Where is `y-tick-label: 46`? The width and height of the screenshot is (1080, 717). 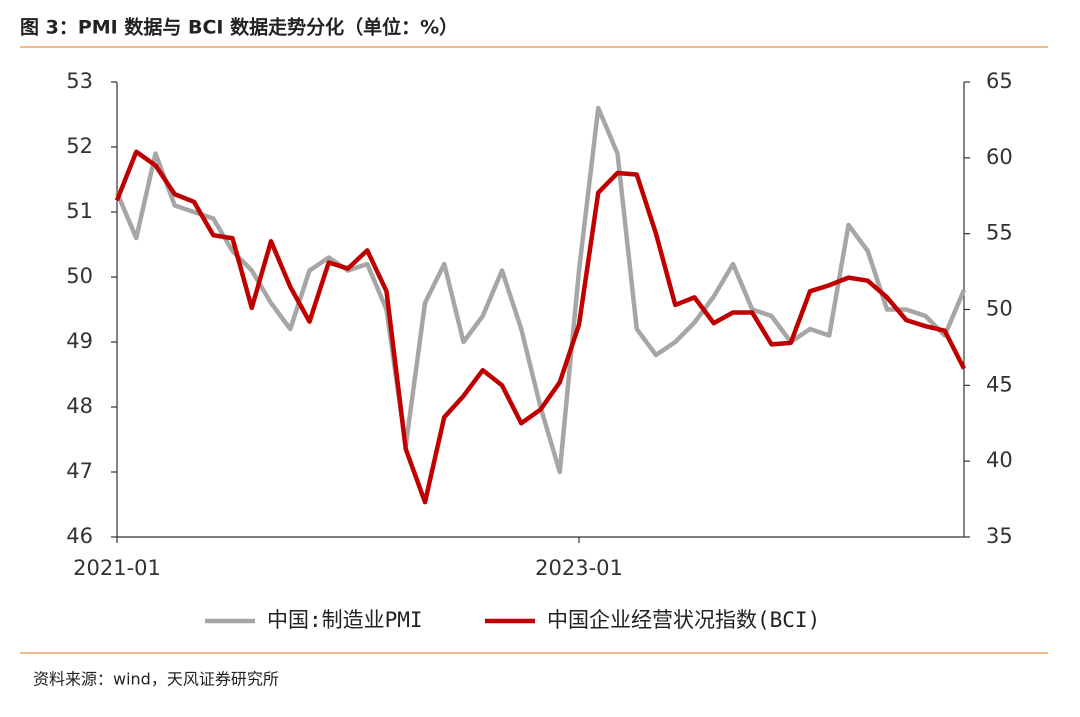 y-tick-label: 46 is located at coordinates (79, 536).